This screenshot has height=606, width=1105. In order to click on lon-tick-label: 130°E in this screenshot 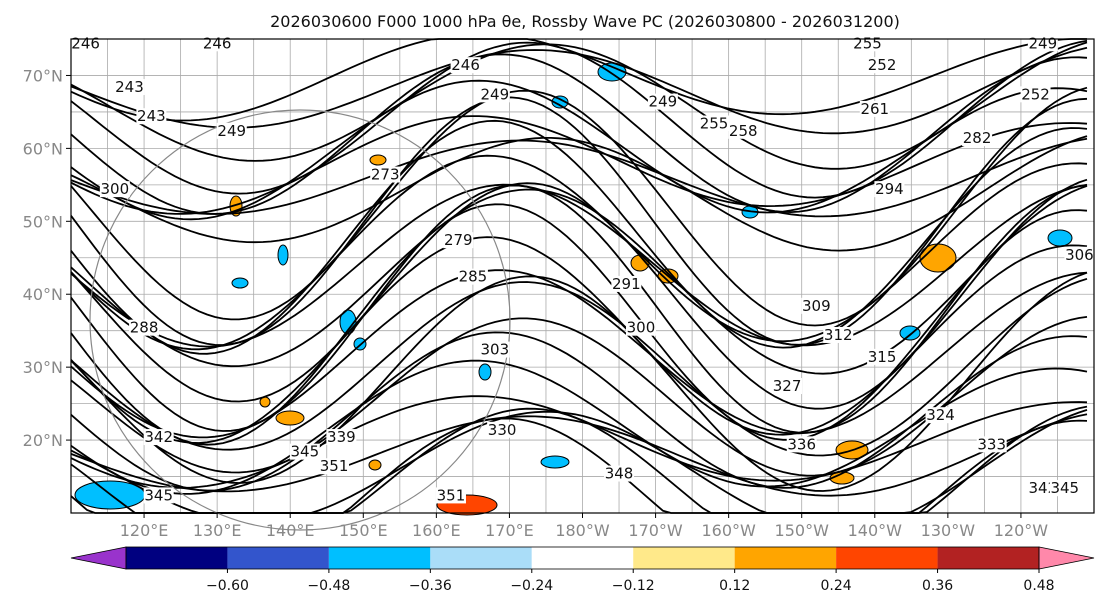, I will do `click(217, 530)`.